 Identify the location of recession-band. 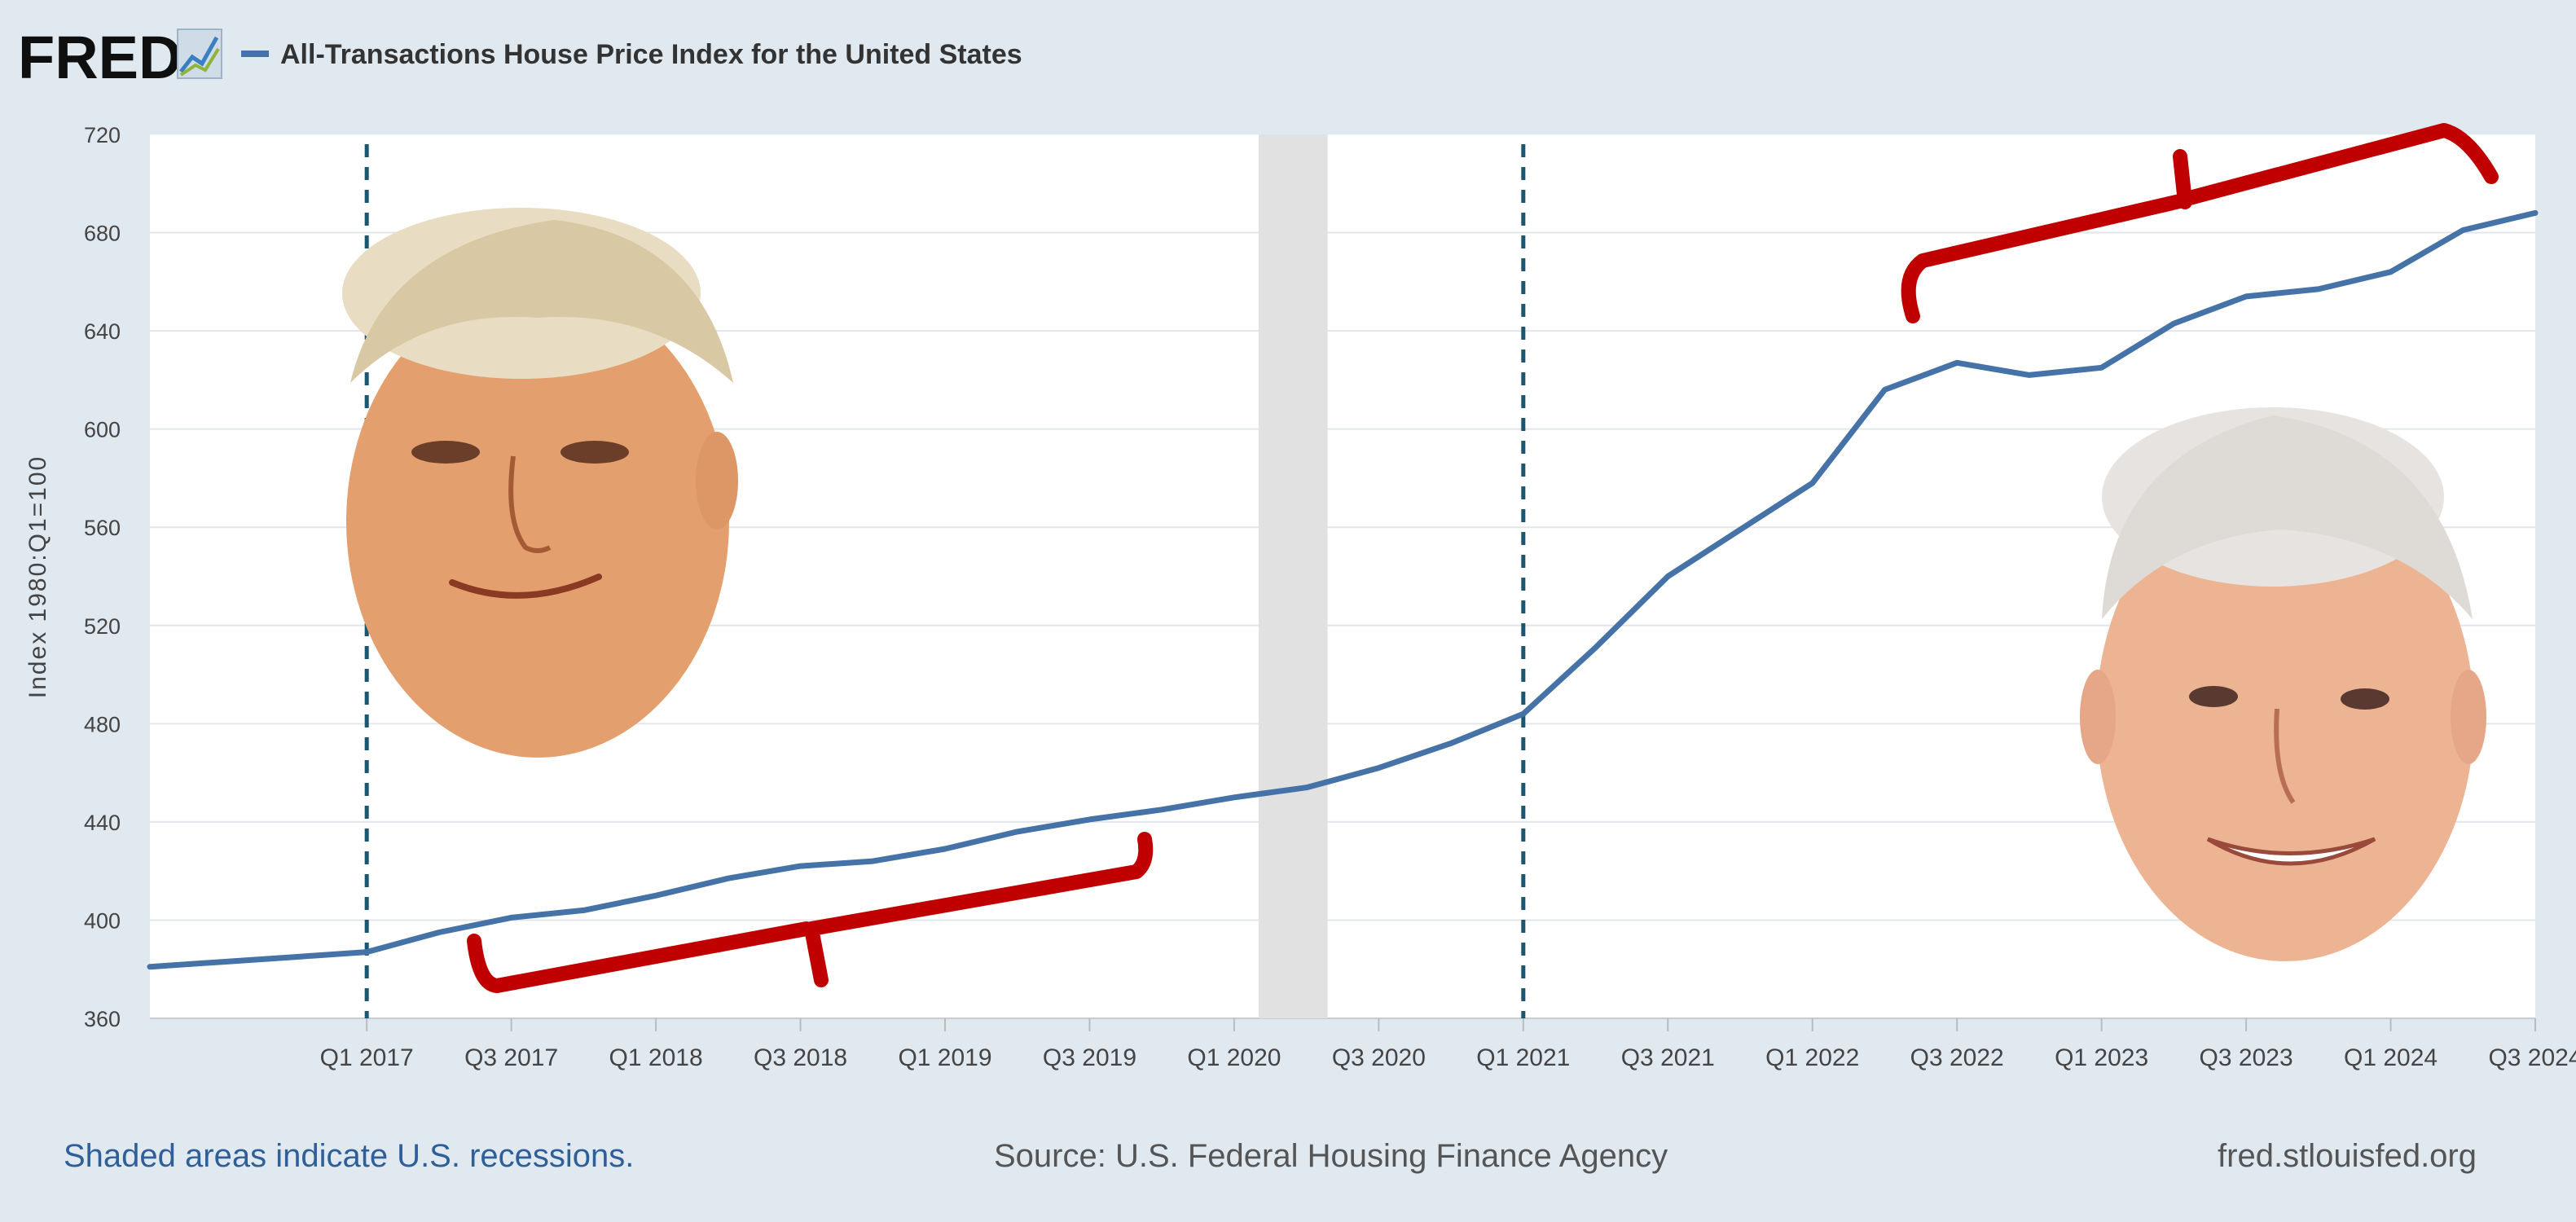
(1293, 576).